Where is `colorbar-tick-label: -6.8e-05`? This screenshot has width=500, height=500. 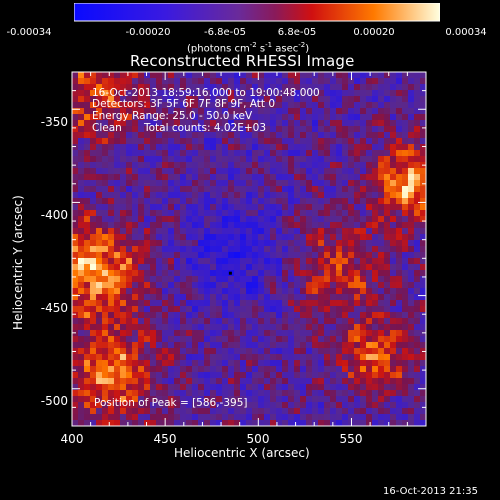
colorbar-tick-label: -6.8e-05 is located at coordinates (225, 32).